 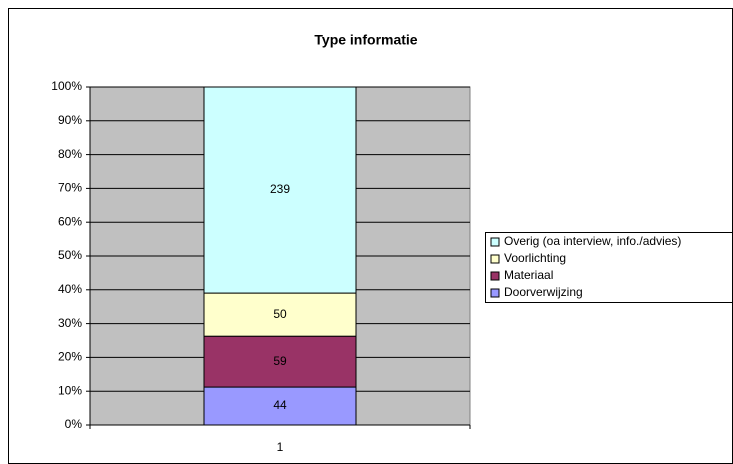 I want to click on y-tick-label: 100%, so click(x=66, y=86).